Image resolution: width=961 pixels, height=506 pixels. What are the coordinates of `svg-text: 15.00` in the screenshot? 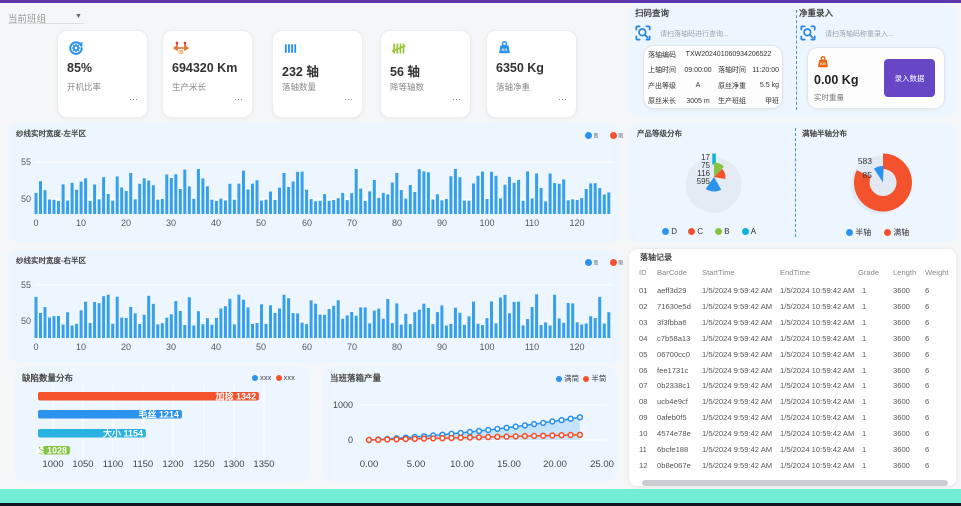 It's located at (509, 464).